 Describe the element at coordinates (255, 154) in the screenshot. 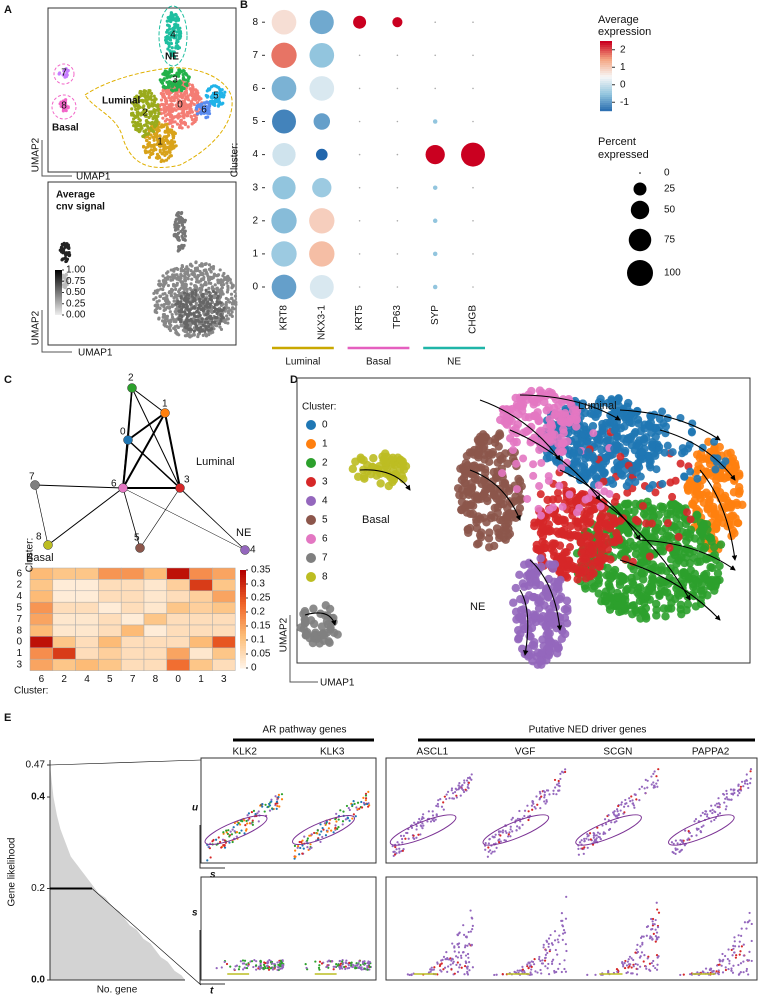

I see `y-tick-label: 4` at that location.